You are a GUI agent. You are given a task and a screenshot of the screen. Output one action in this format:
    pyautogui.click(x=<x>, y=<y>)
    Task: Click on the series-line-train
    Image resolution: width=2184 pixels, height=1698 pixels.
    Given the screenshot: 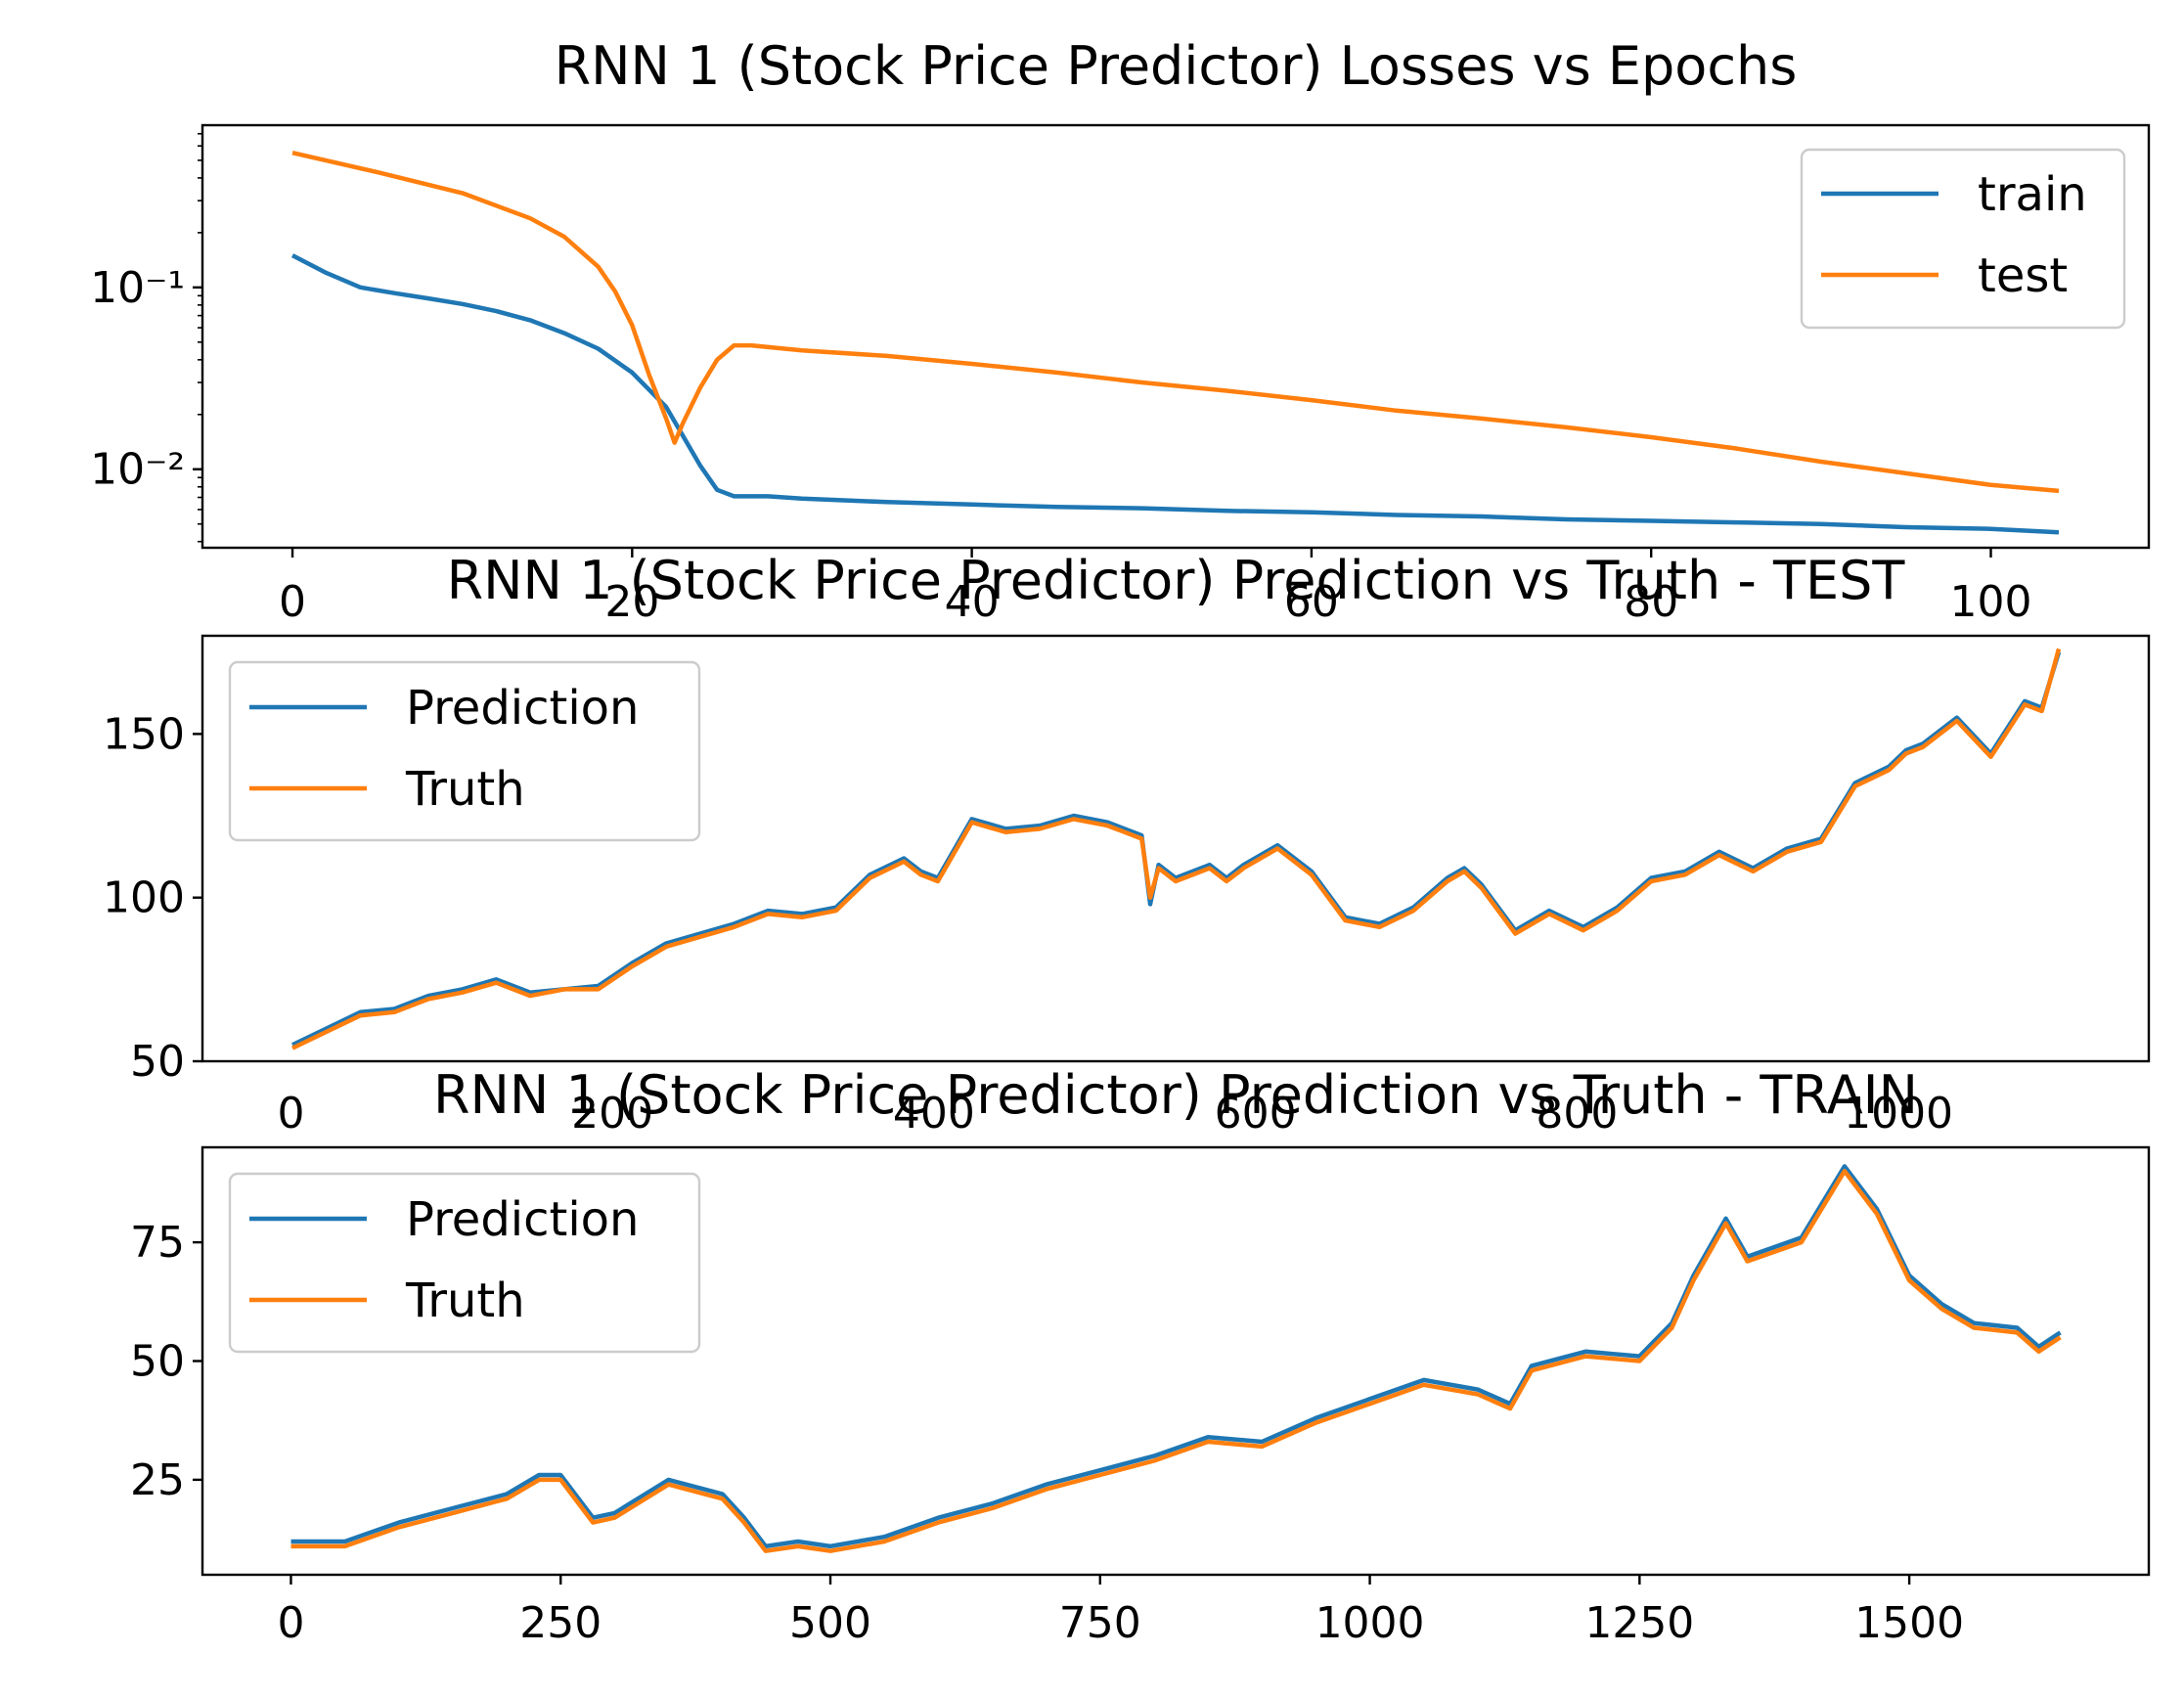 What is the action you would take?
    pyautogui.click(x=1175, y=394)
    